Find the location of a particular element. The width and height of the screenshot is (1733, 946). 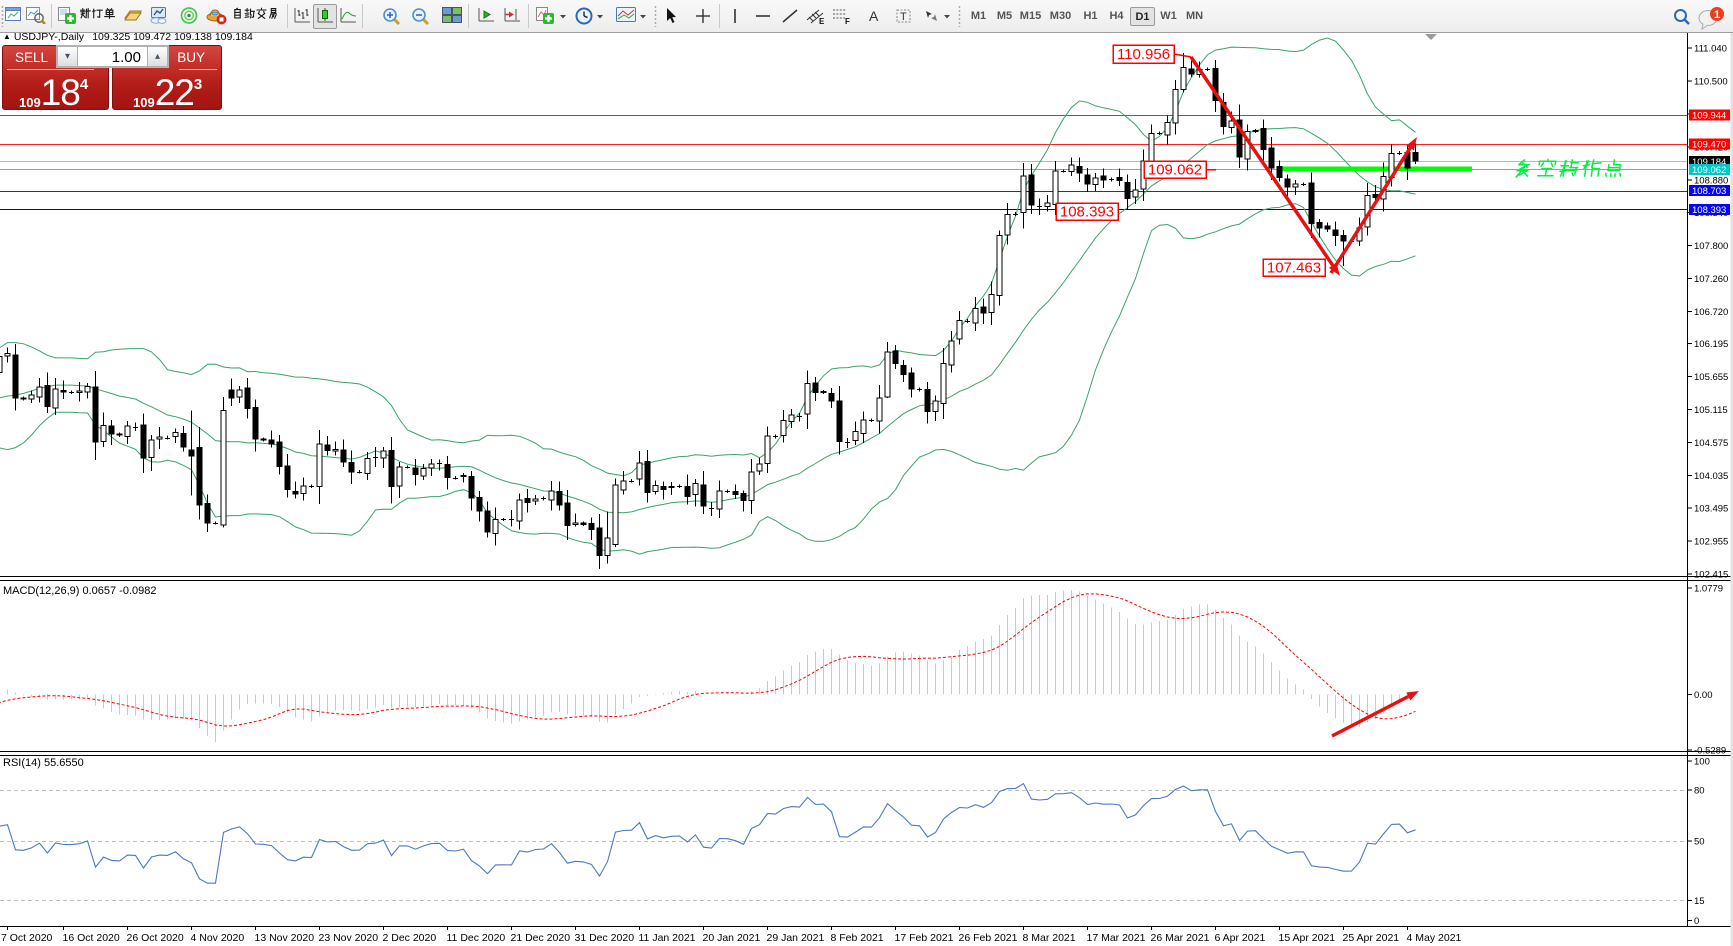

svg-text: RSI(14) 55.6550 is located at coordinates (43, 763).